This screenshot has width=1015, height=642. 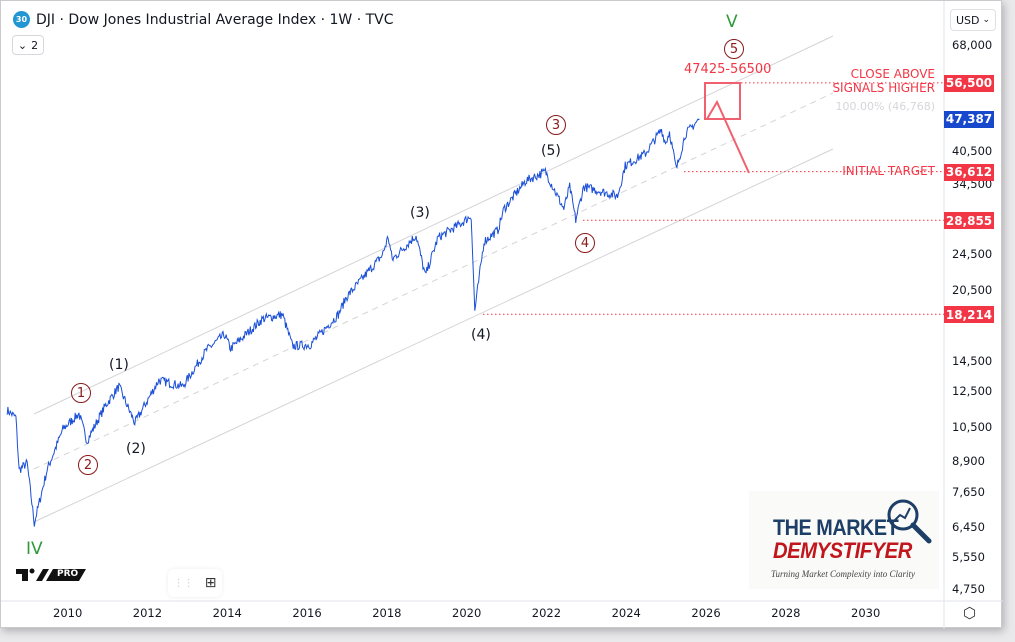 What do you see at coordinates (34, 549) in the screenshot?
I see `cycle-wave-label: IV` at bounding box center [34, 549].